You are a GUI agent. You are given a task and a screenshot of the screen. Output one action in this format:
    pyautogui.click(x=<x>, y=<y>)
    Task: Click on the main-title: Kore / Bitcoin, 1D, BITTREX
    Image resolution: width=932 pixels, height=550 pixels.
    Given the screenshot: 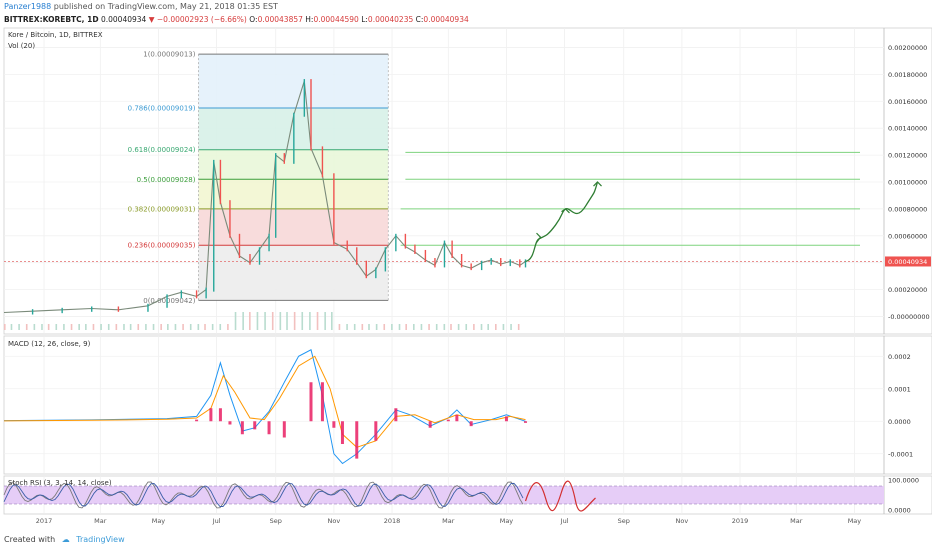 What is the action you would take?
    pyautogui.click(x=55, y=35)
    